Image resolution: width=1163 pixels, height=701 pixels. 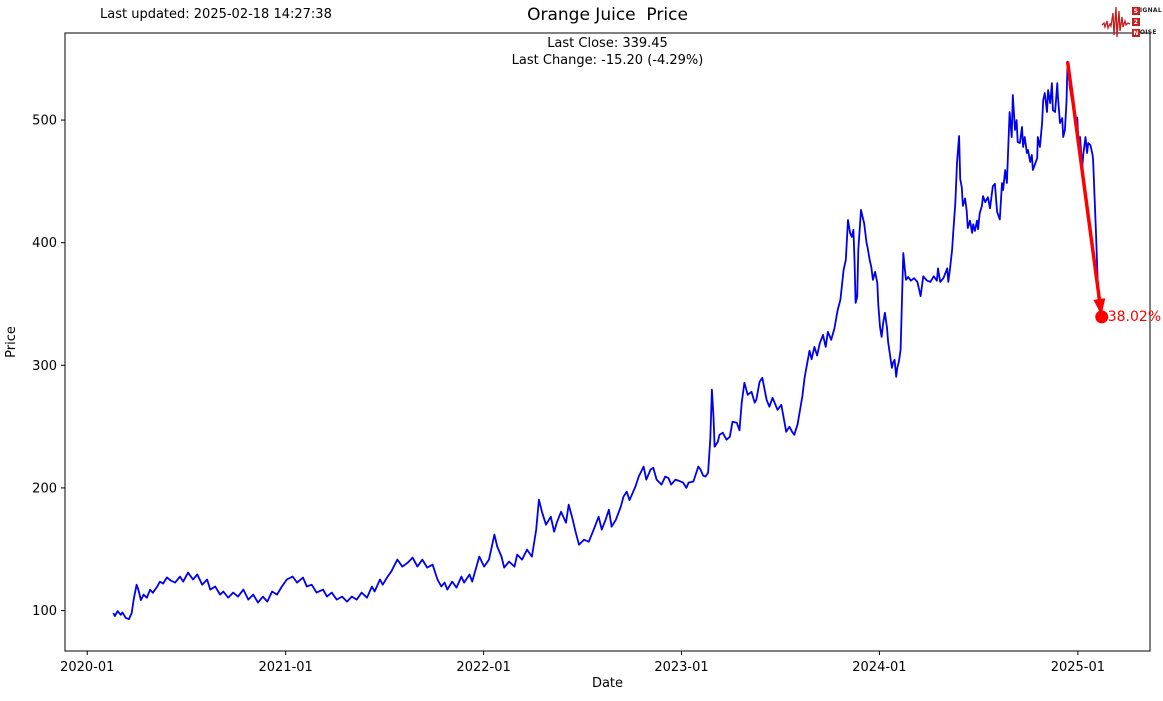 What do you see at coordinates (11, 342) in the screenshot?
I see `y-axis-label: Price` at bounding box center [11, 342].